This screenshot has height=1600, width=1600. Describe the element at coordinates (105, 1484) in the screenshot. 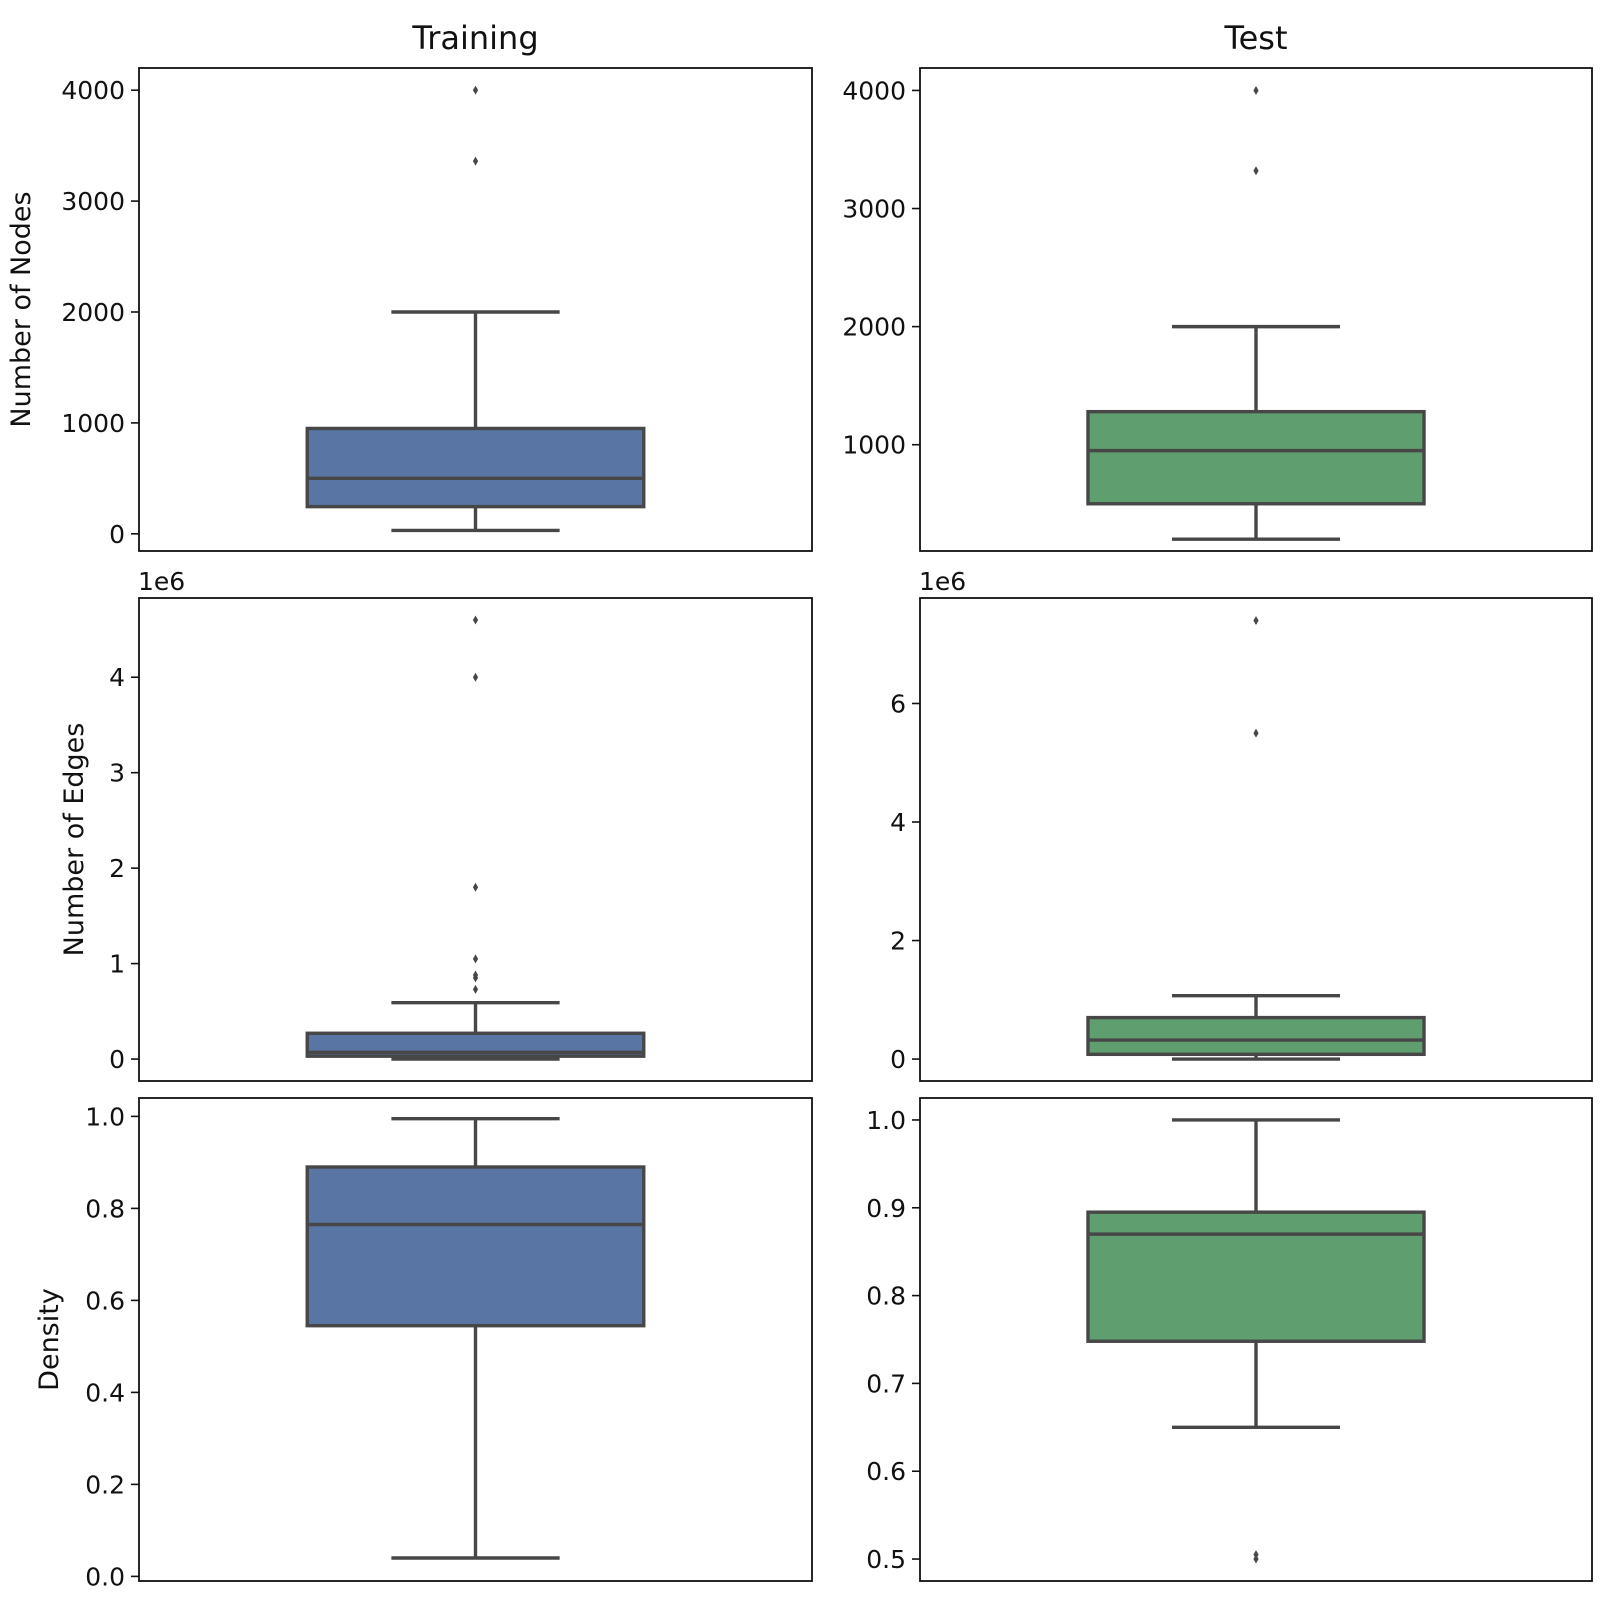

I see `y-tick-label: 0.2` at that location.